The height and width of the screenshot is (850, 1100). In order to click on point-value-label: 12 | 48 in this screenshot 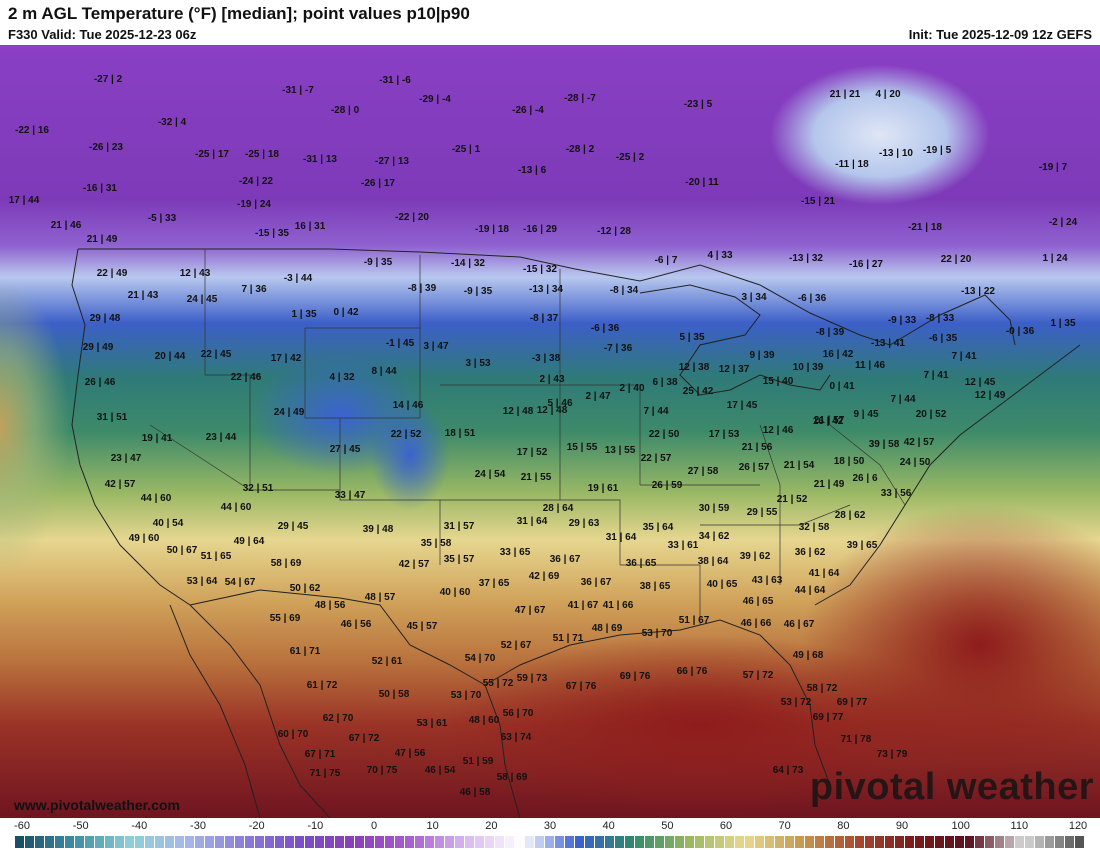, I will do `click(518, 411)`.